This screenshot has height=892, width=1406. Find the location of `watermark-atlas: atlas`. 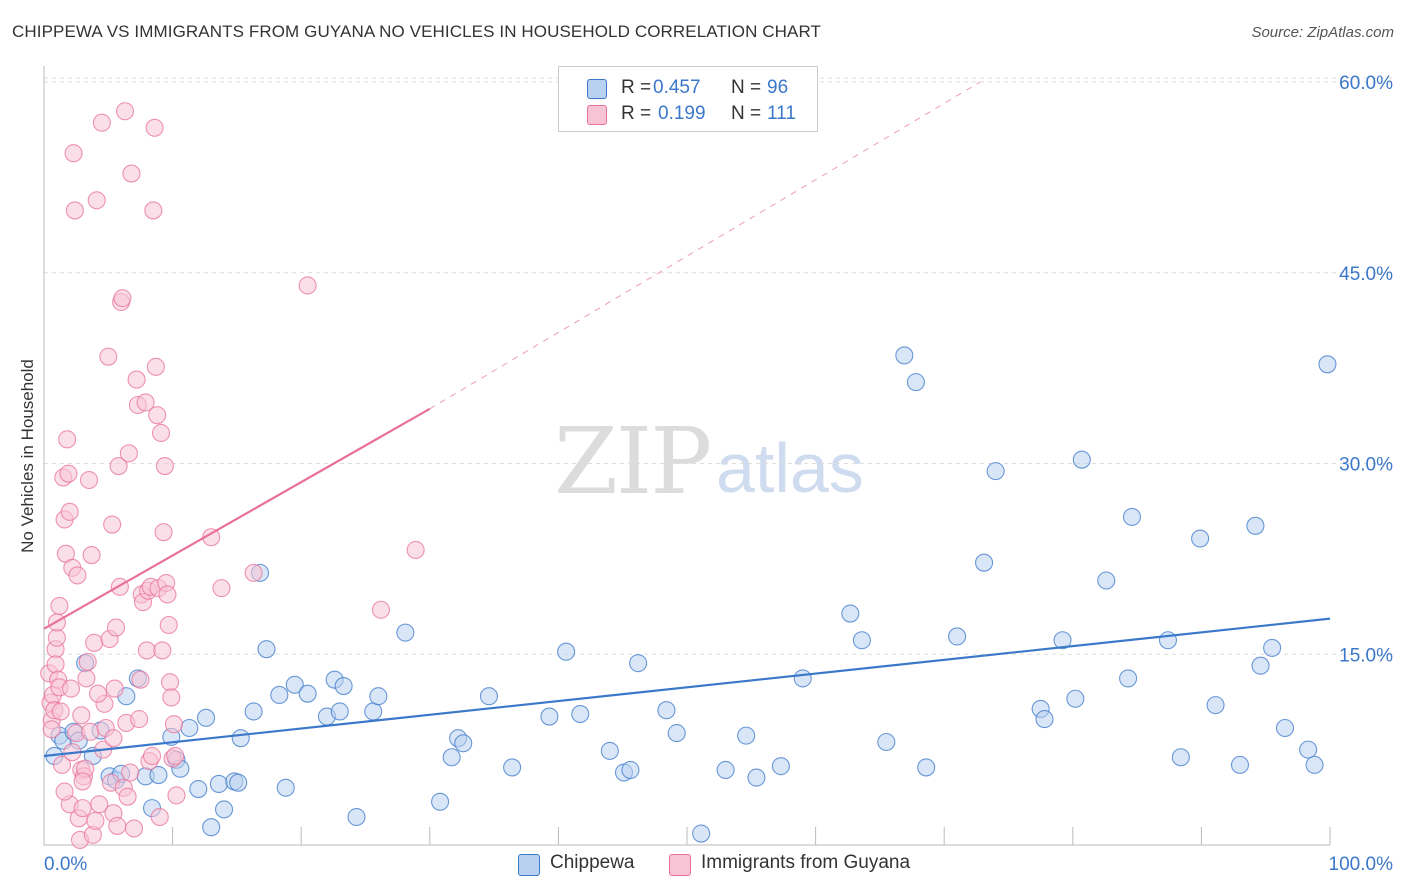

watermark-atlas: atlas is located at coordinates (790, 468).